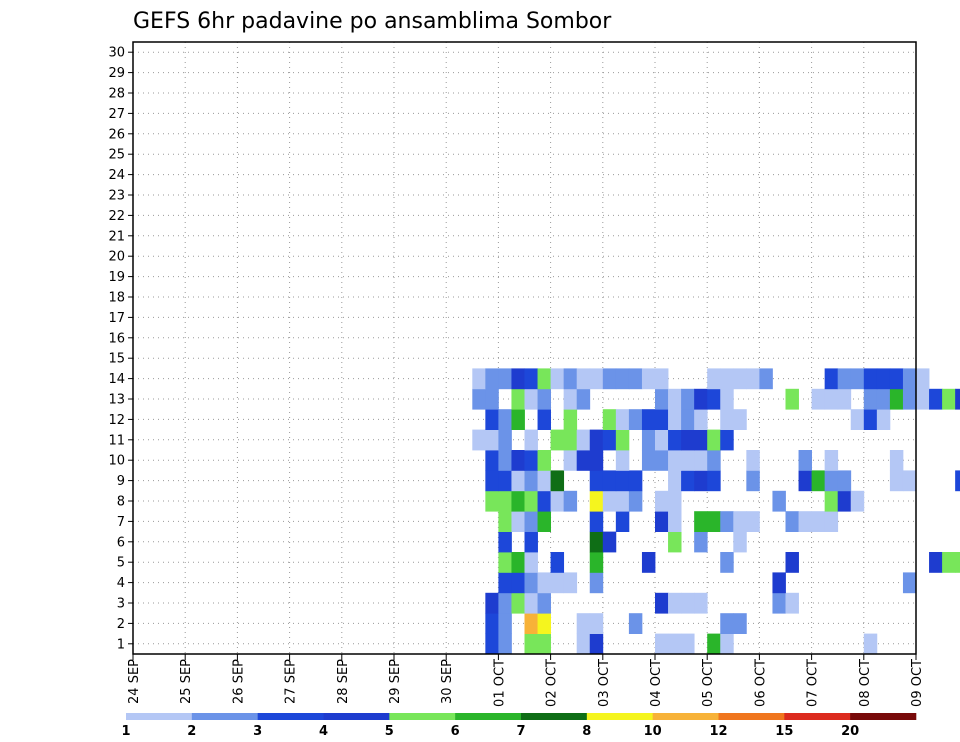  Describe the element at coordinates (121, 522) in the screenshot. I see `y-tick-label: 7` at that location.